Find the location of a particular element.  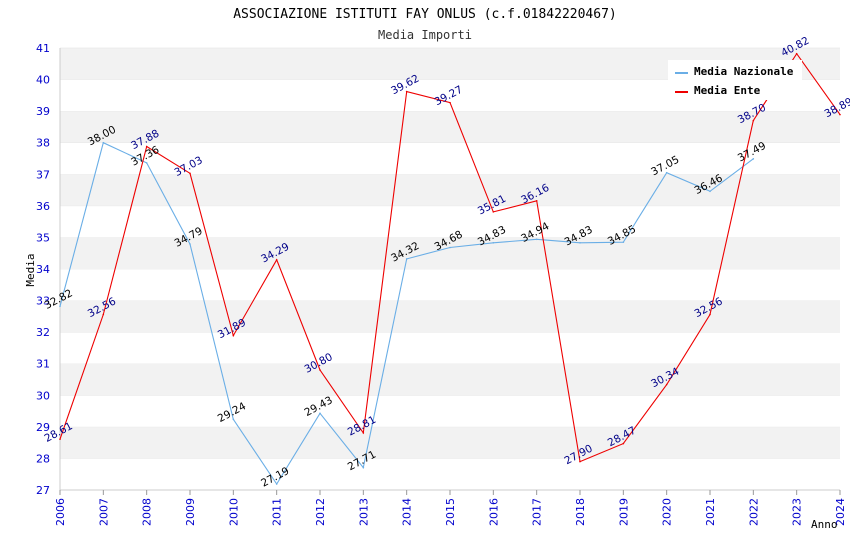

y-tick-label: 35 is located at coordinates (43, 237).